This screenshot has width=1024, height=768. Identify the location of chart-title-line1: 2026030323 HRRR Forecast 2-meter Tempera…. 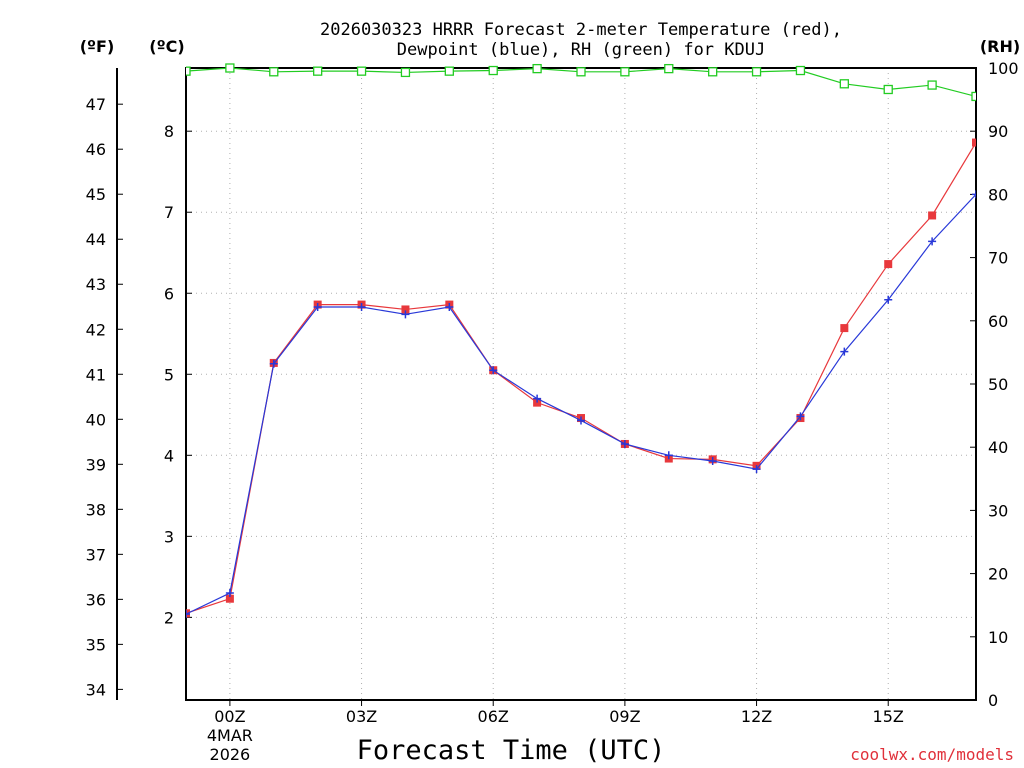
(581, 30).